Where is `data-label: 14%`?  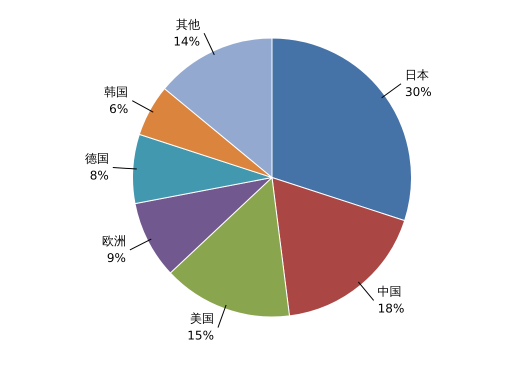
data-label: 14% is located at coordinates (186, 41).